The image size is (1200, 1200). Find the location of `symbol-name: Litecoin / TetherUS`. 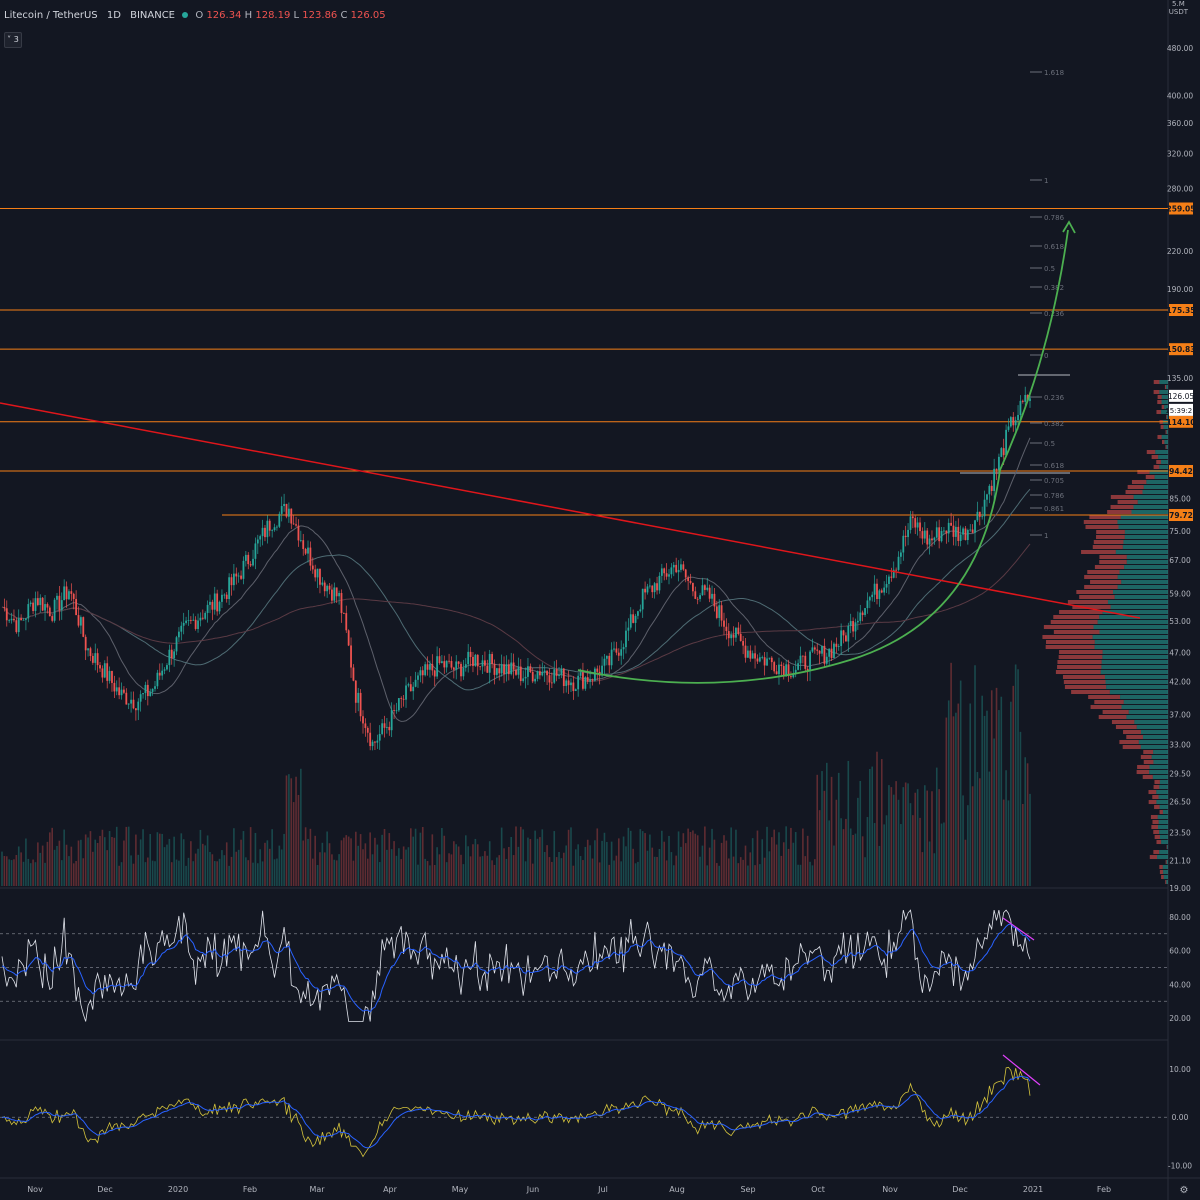

symbol-name: Litecoin / TetherUS is located at coordinates (51, 15).